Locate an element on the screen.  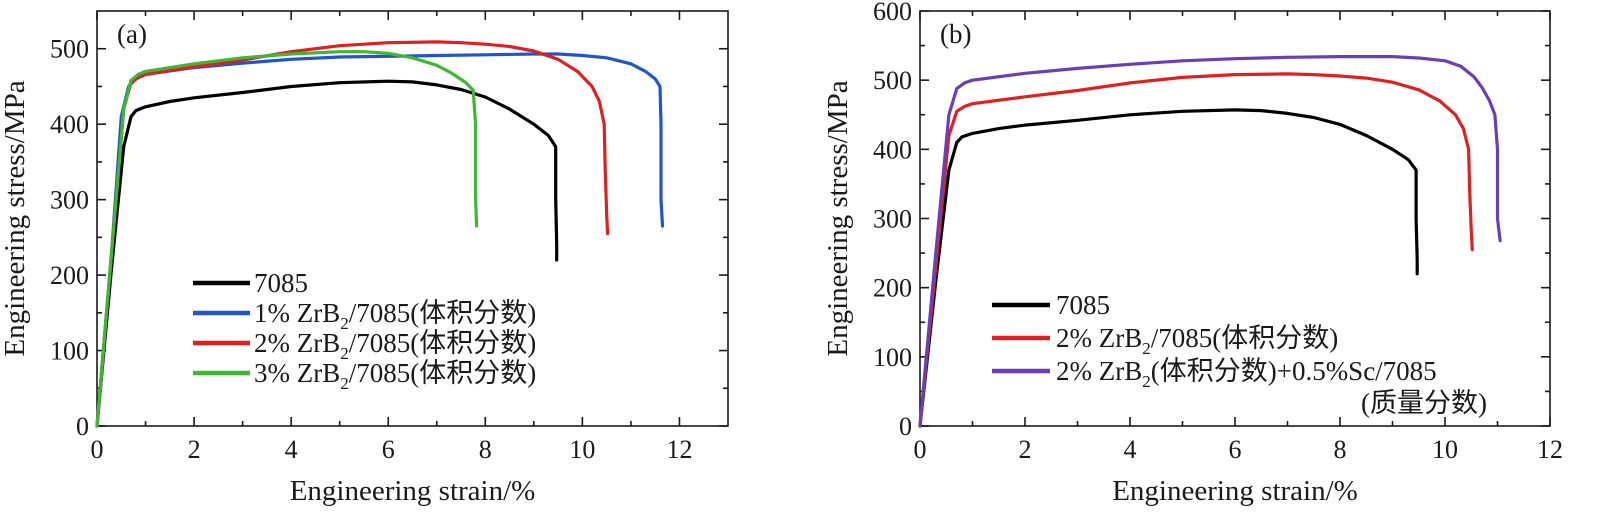
panel-label: (a) is located at coordinates (132, 34).